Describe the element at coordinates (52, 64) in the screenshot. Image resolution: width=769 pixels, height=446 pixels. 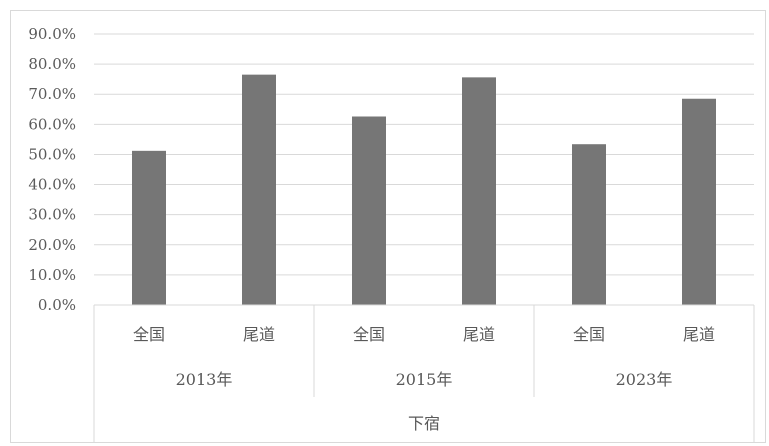
I see `y-tick-label: 80.0%` at that location.